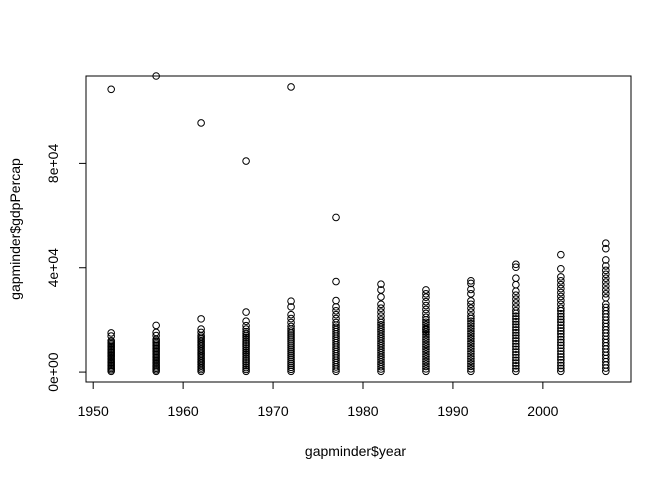  Describe the element at coordinates (272, 411) in the screenshot. I see `x-tick-label: 1970` at that location.